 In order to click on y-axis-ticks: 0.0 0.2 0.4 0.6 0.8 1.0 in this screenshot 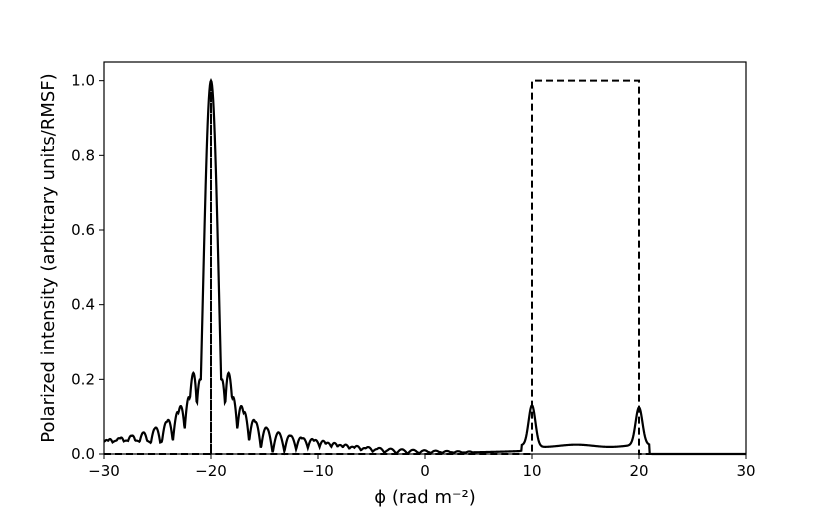, I will do `click(87, 267)`.